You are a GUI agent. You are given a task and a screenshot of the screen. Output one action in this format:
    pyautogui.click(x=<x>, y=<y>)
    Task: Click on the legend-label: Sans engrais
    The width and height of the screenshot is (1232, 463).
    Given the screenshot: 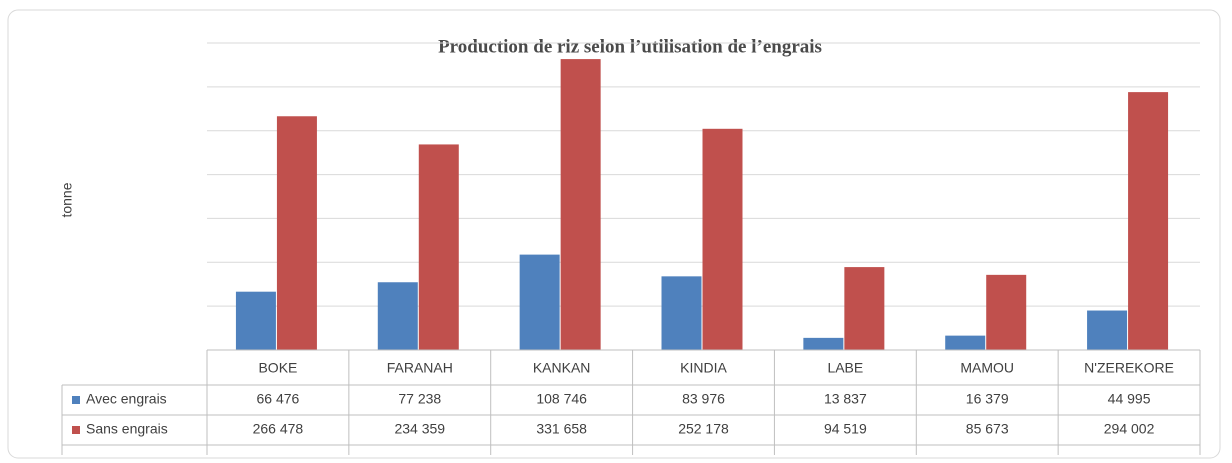 What is the action you would take?
    pyautogui.click(x=127, y=429)
    